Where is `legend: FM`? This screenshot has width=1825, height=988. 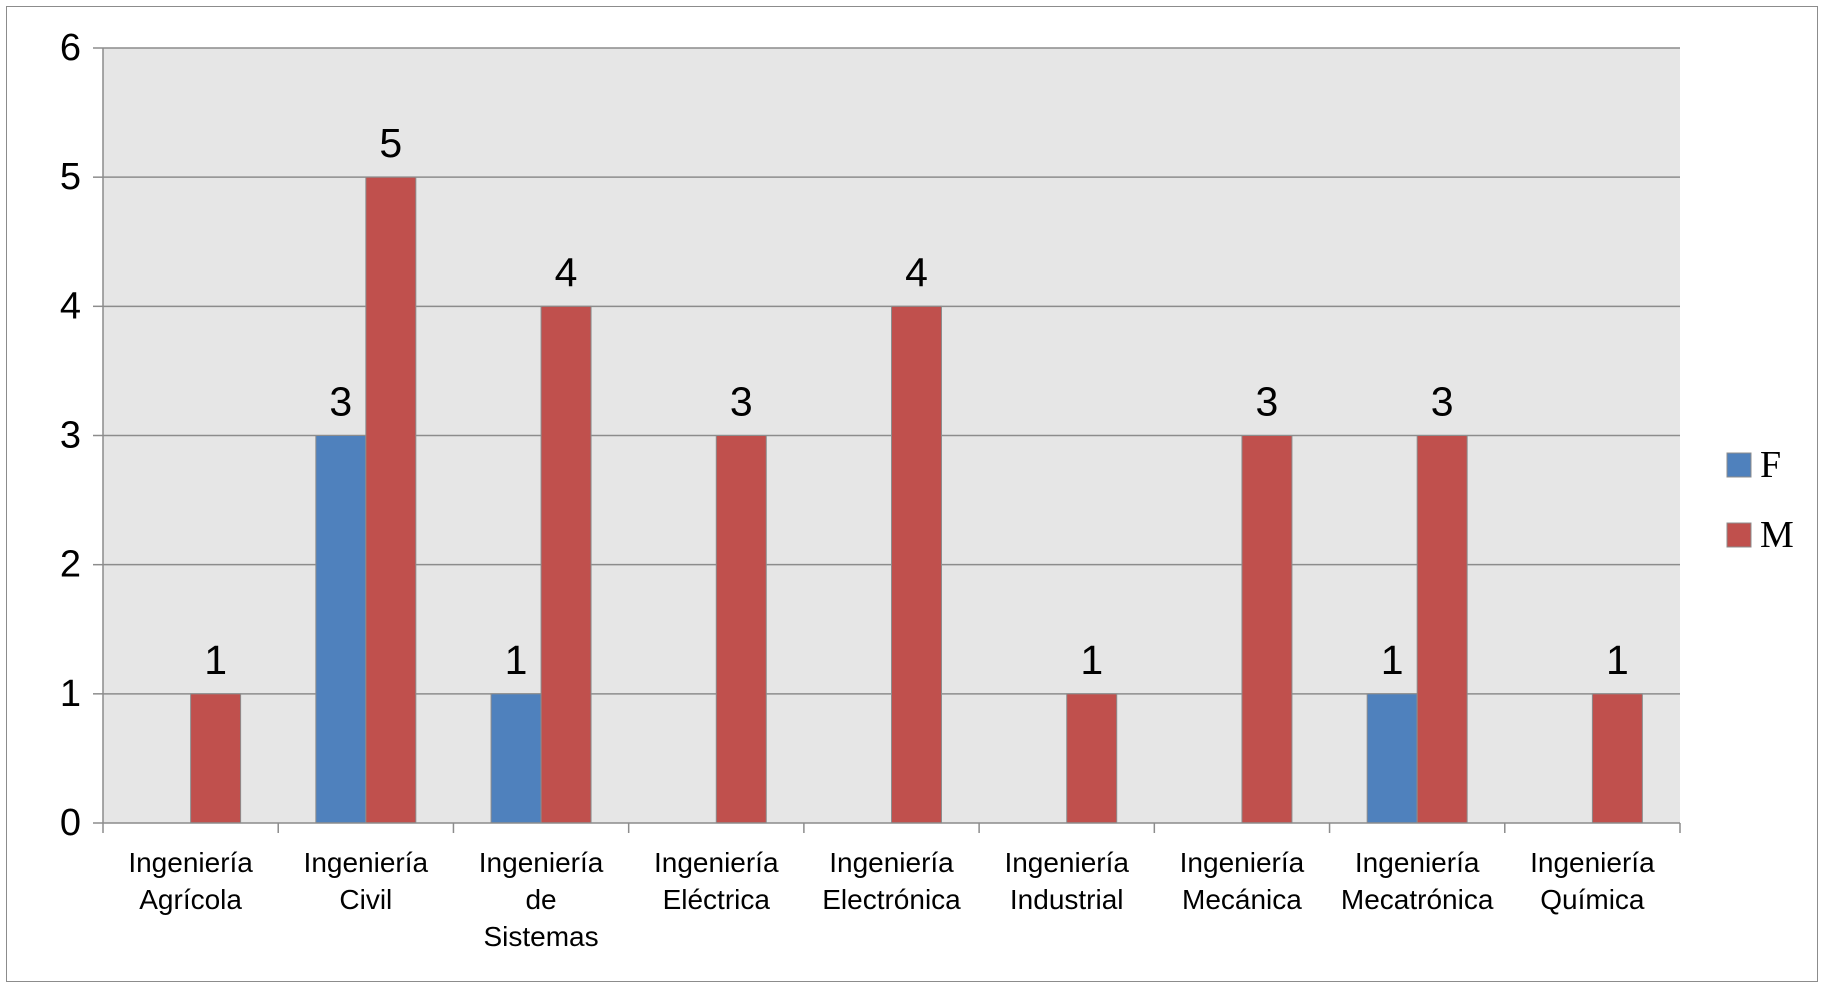 legend: FM is located at coordinates (1760, 500).